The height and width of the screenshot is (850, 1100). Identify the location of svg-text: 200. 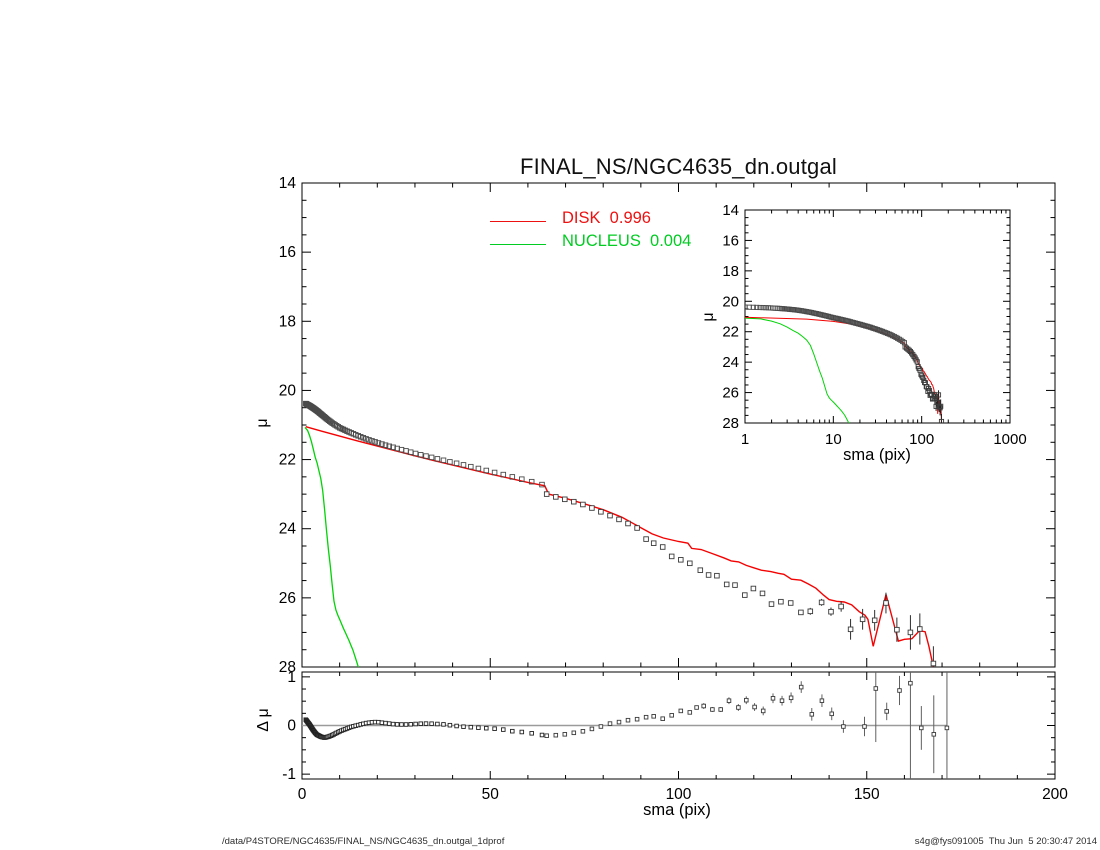
(1055, 794).